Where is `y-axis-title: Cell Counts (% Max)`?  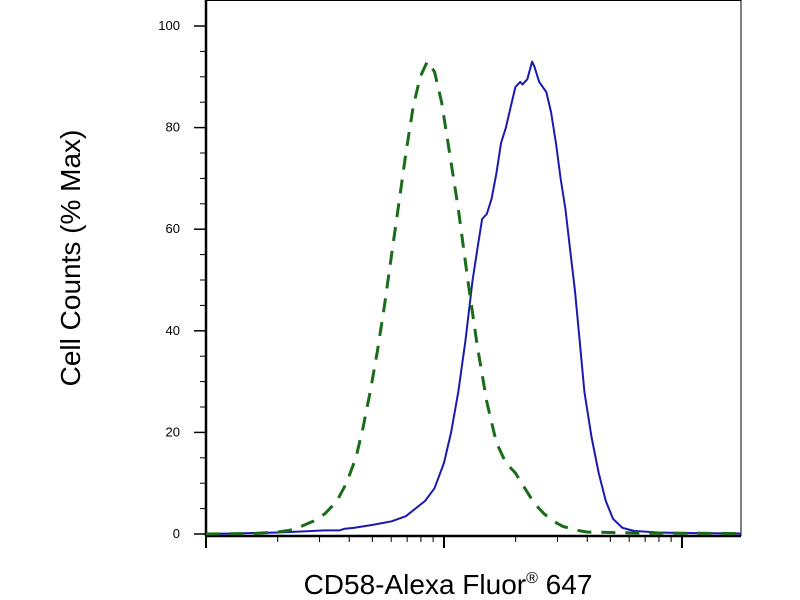
y-axis-title: Cell Counts (% Max) is located at coordinates (70, 258).